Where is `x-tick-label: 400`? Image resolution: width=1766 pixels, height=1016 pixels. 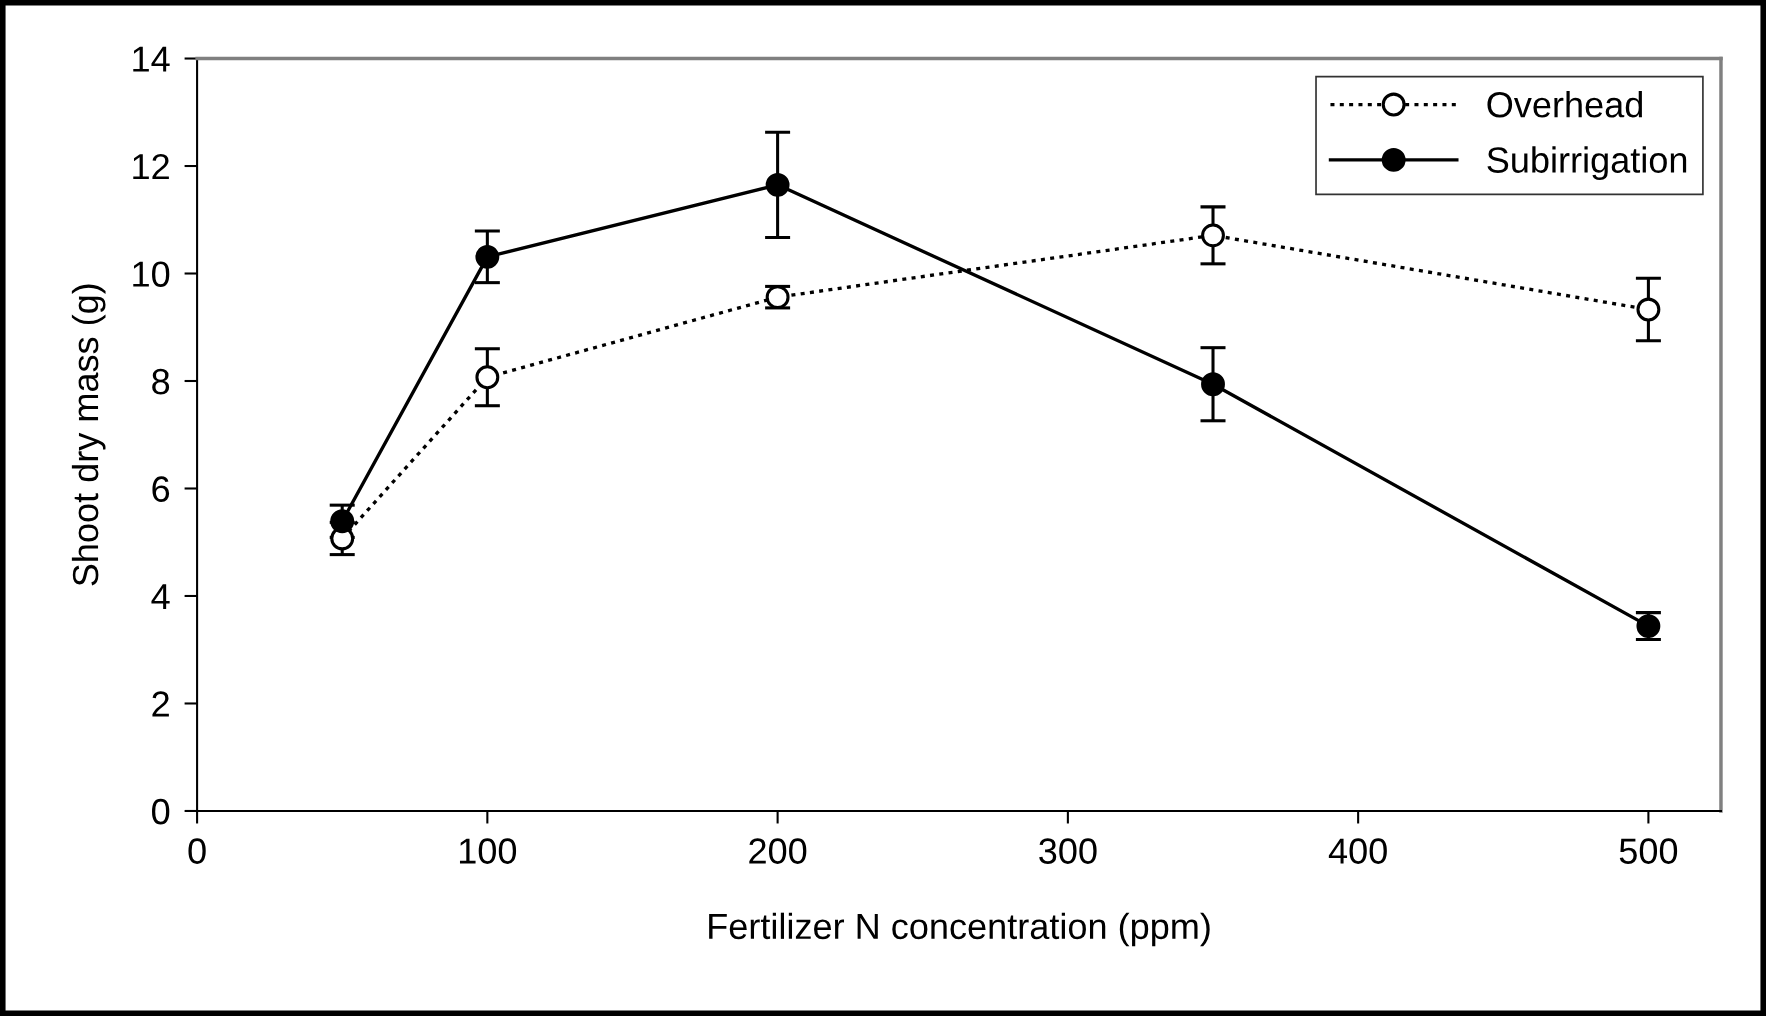
x-tick-label: 400 is located at coordinates (1357, 851).